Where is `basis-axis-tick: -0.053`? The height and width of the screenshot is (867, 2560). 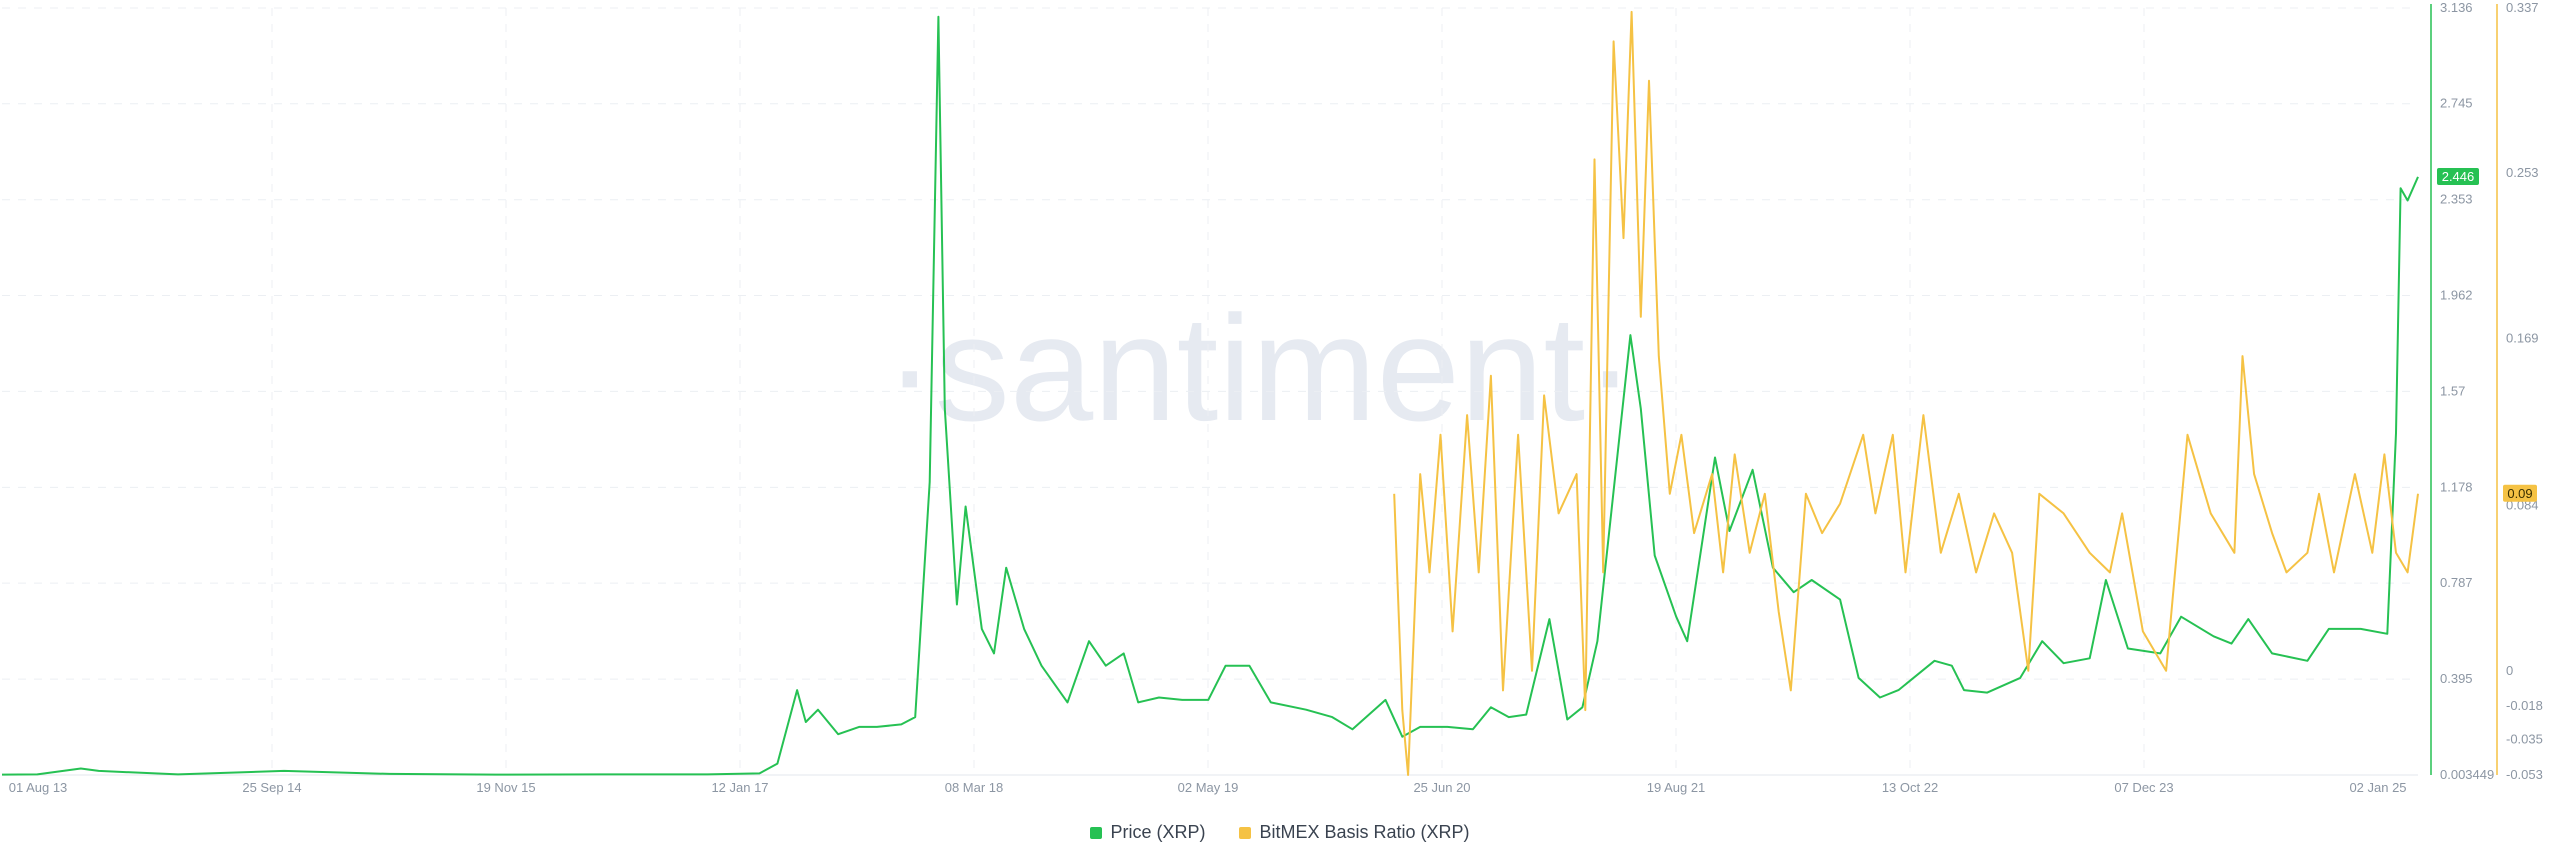 basis-axis-tick: -0.053 is located at coordinates (2524, 774).